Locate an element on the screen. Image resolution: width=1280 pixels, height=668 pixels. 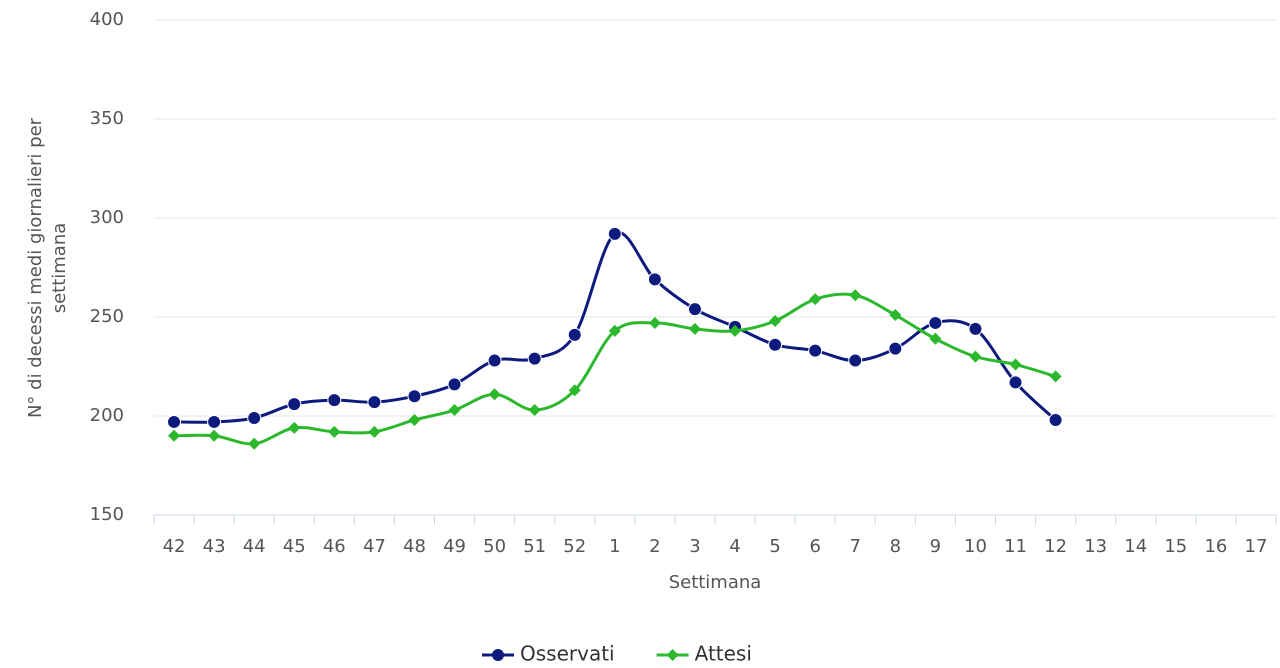
x-tick-label: 7 is located at coordinates (855, 546).